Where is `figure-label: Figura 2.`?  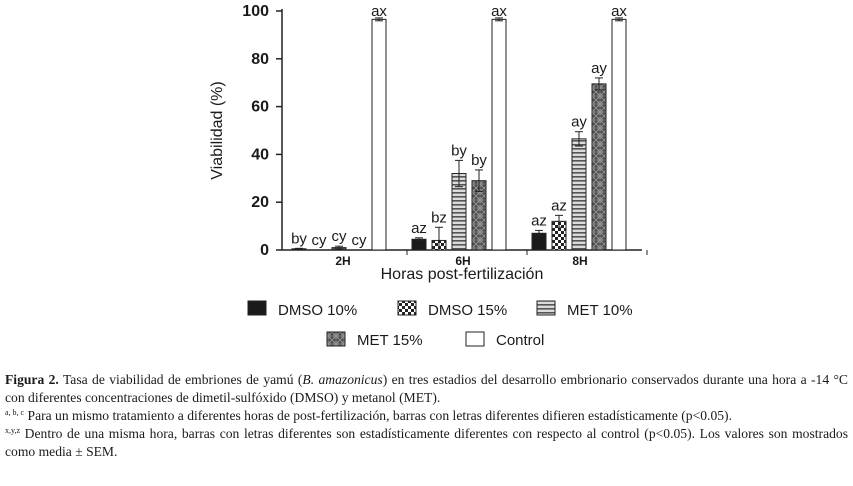
figure-label: Figura 2. is located at coordinates (32, 379).